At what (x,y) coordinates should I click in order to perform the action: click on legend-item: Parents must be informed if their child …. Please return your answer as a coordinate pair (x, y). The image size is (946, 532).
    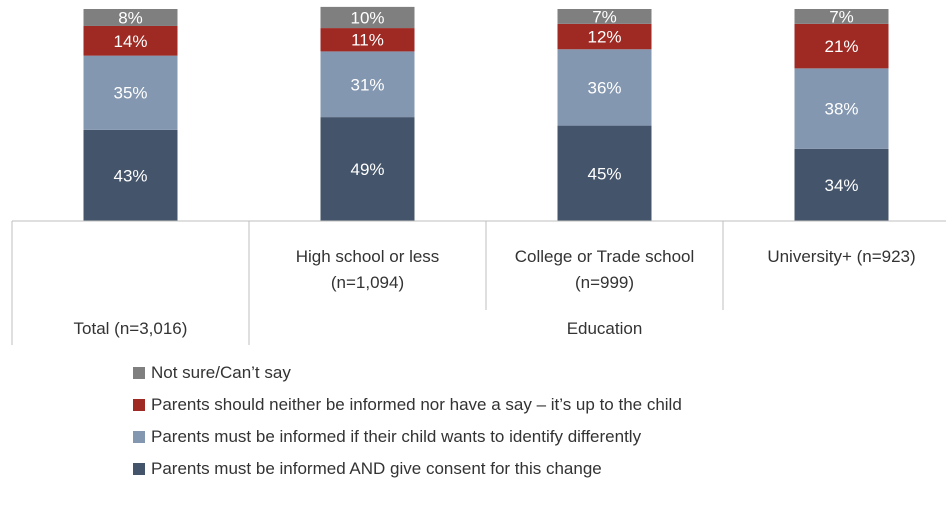
    Looking at the image, I should click on (387, 437).